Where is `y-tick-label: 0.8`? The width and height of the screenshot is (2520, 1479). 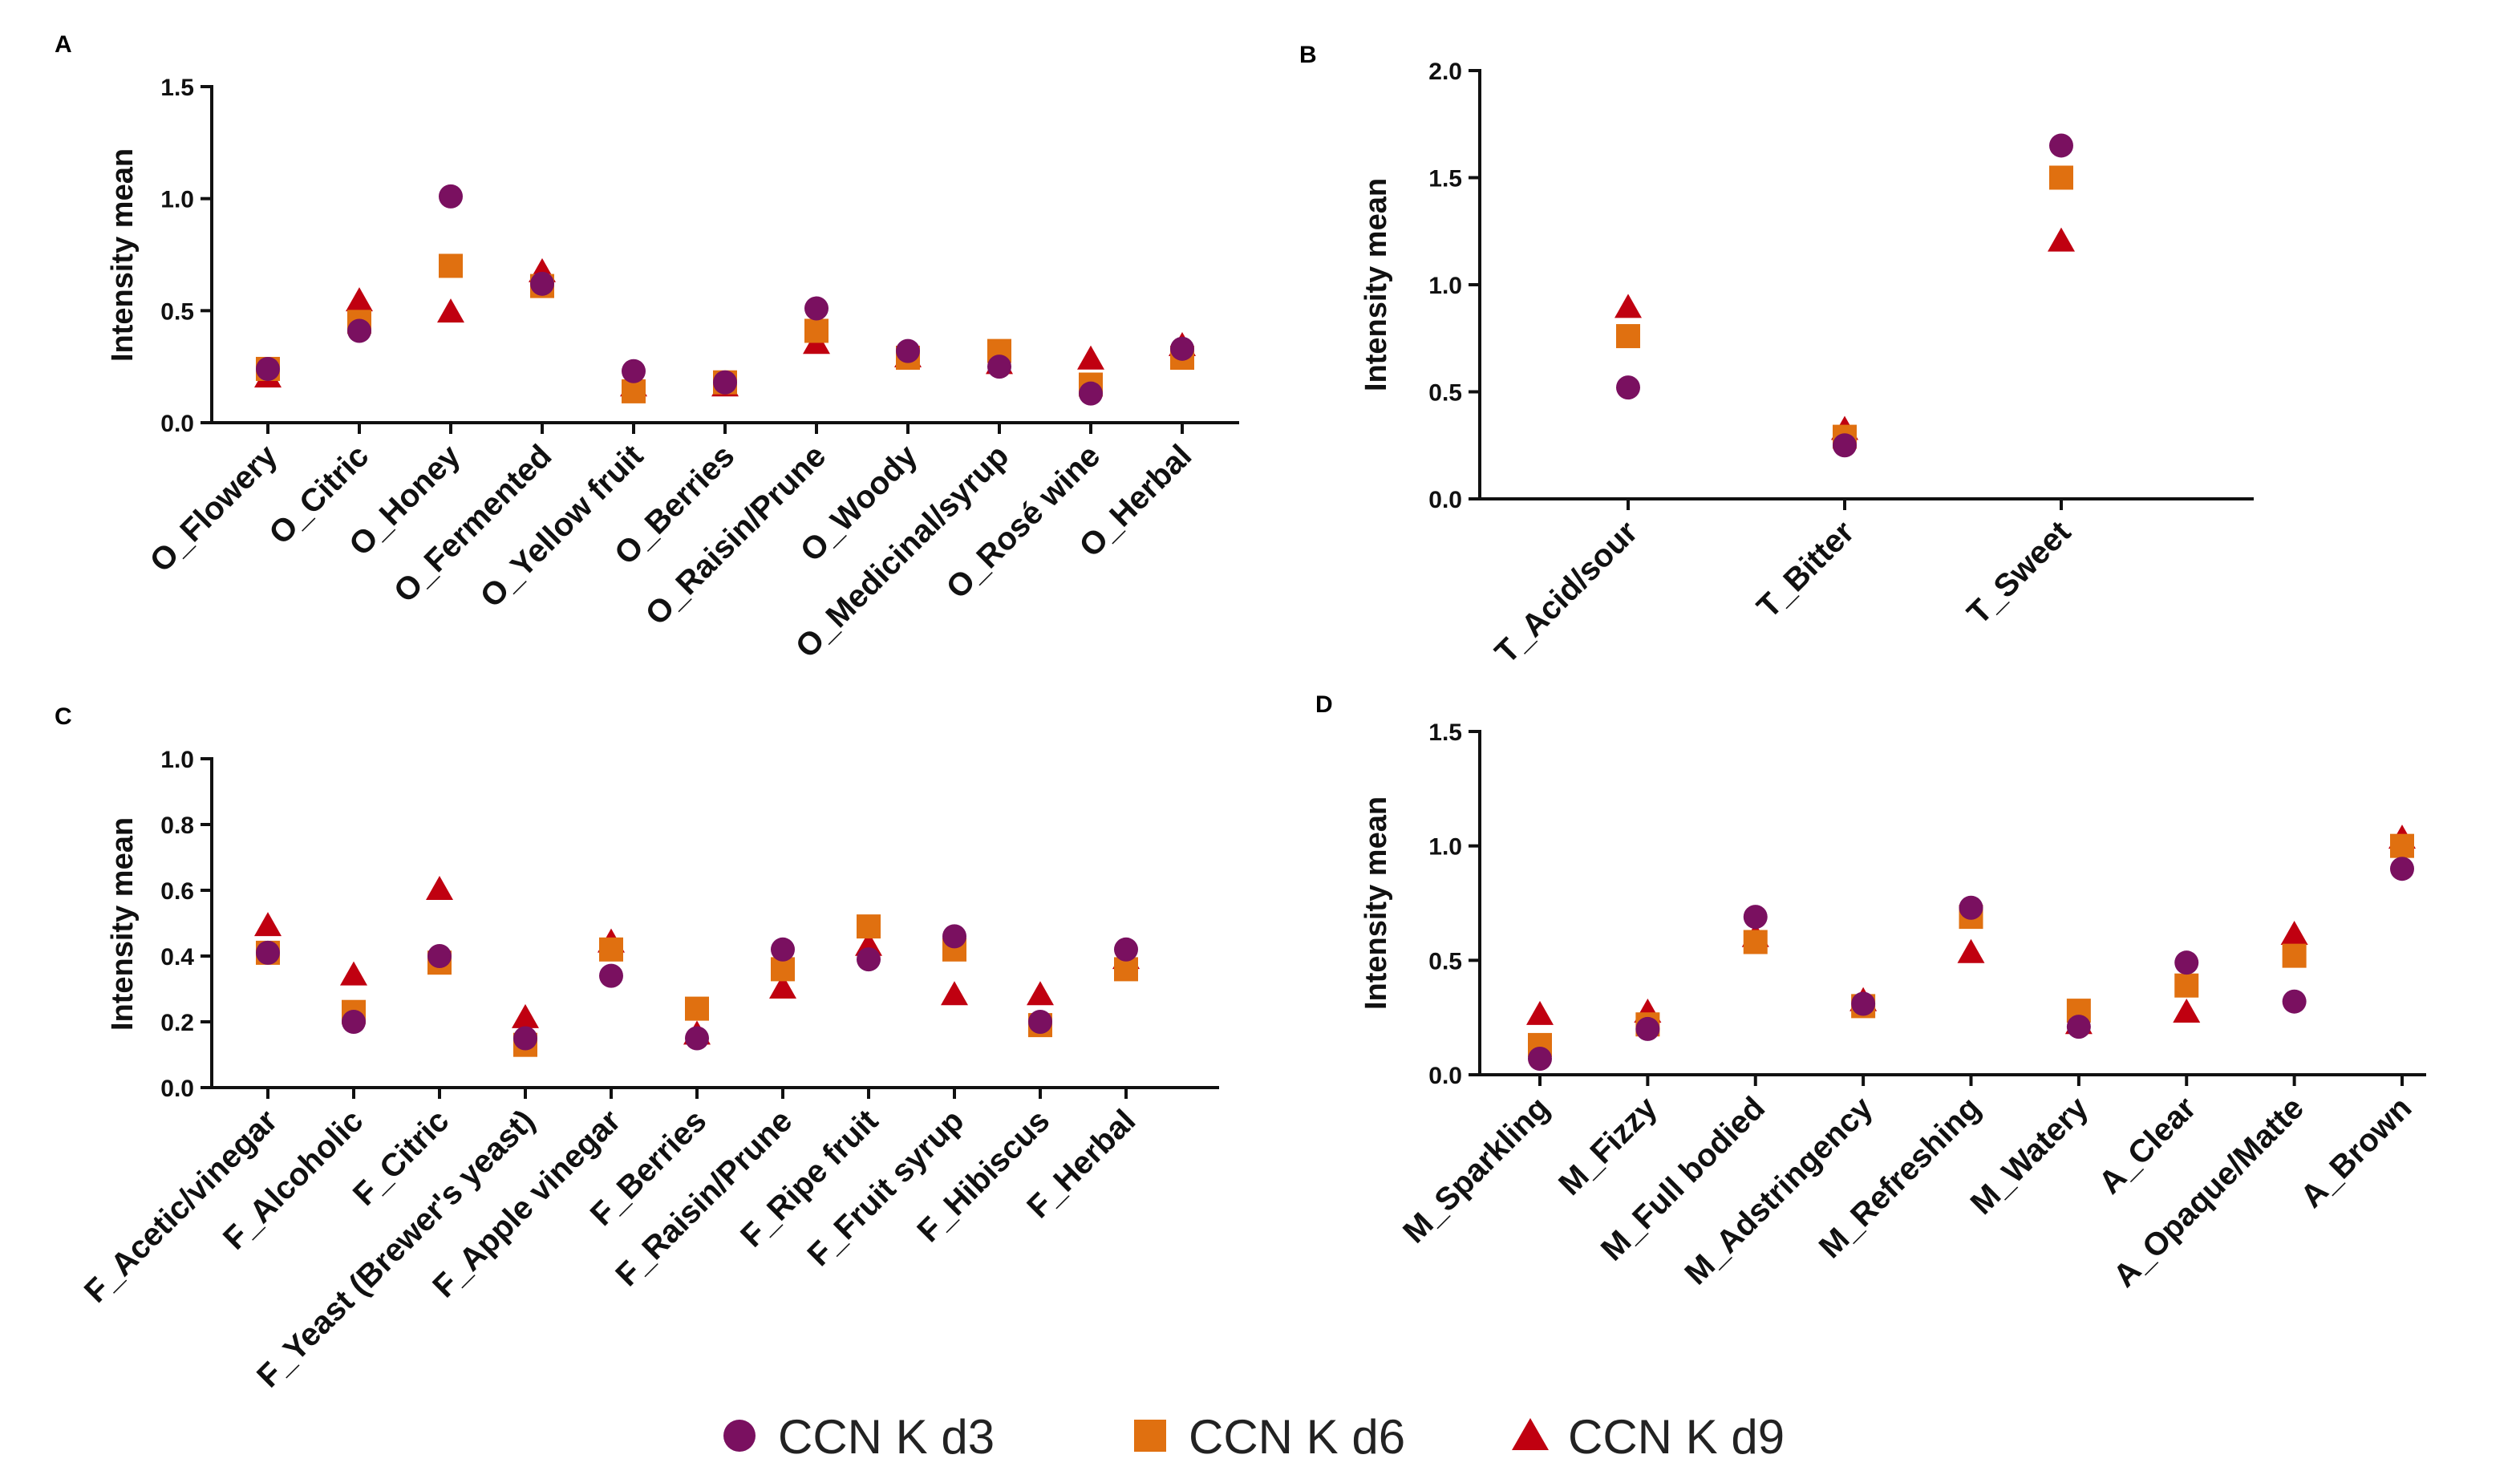
y-tick-label: 0.8 is located at coordinates (177, 825).